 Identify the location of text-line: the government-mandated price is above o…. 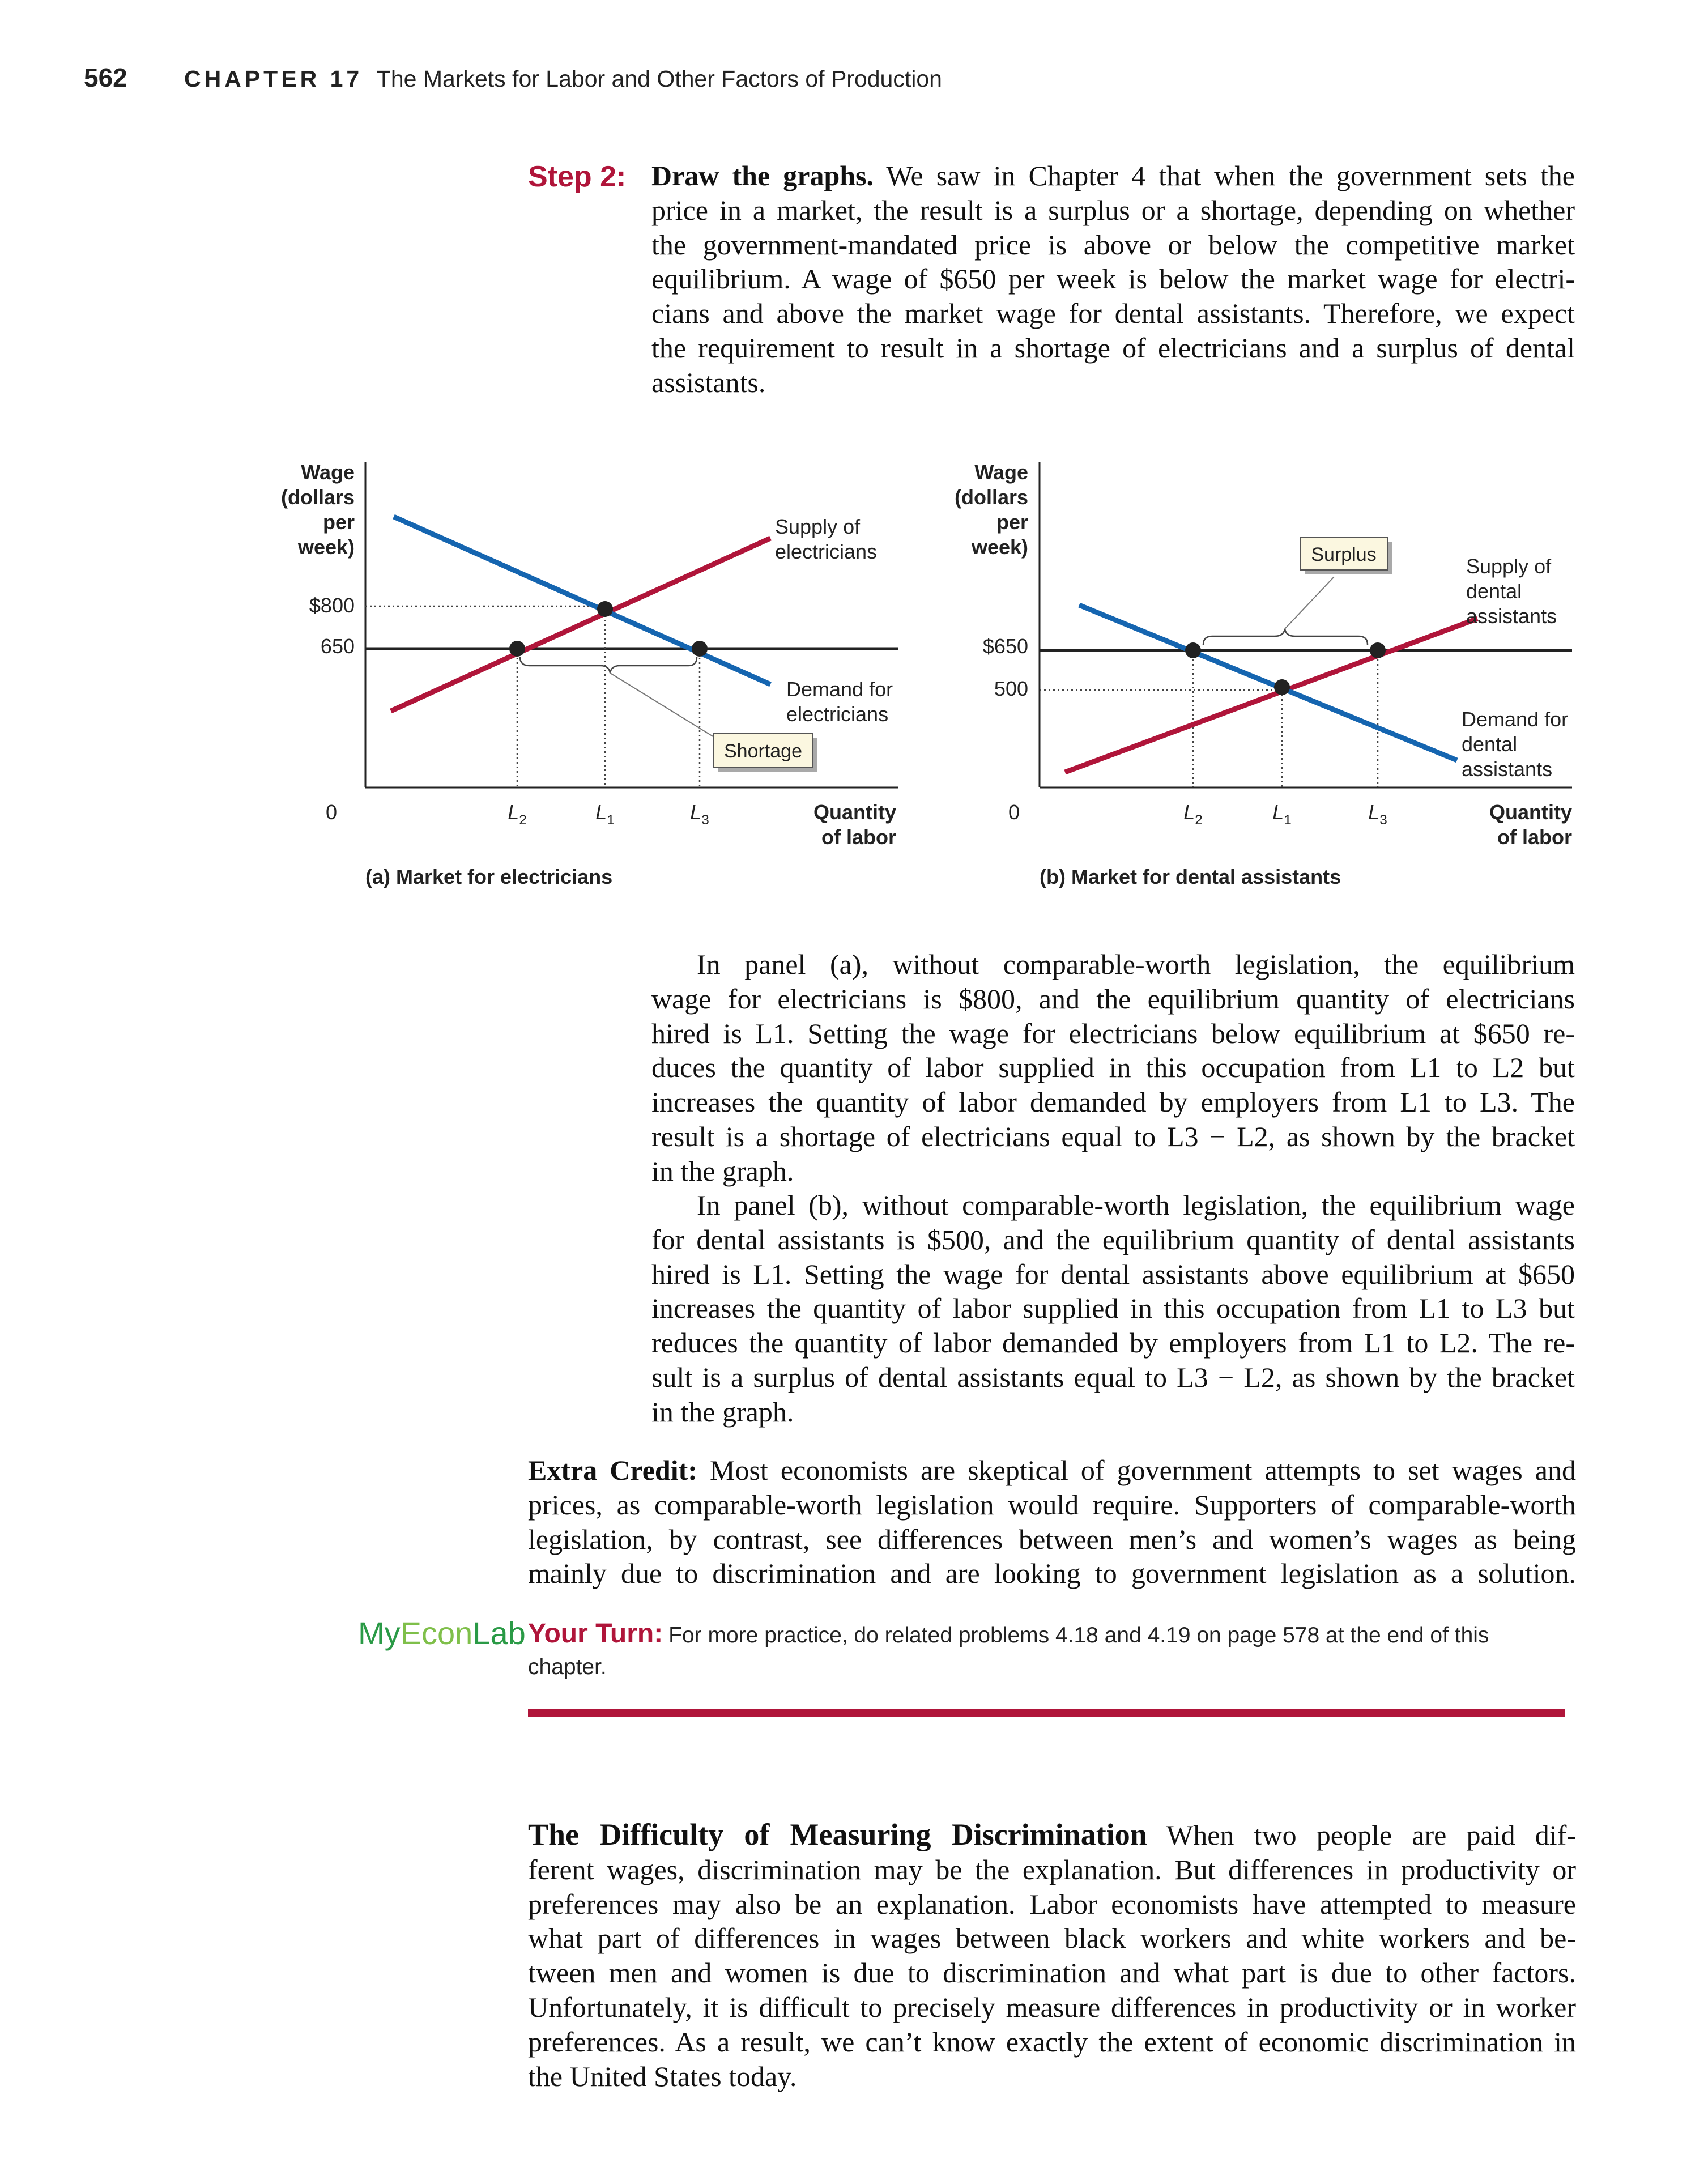
(1113, 244).